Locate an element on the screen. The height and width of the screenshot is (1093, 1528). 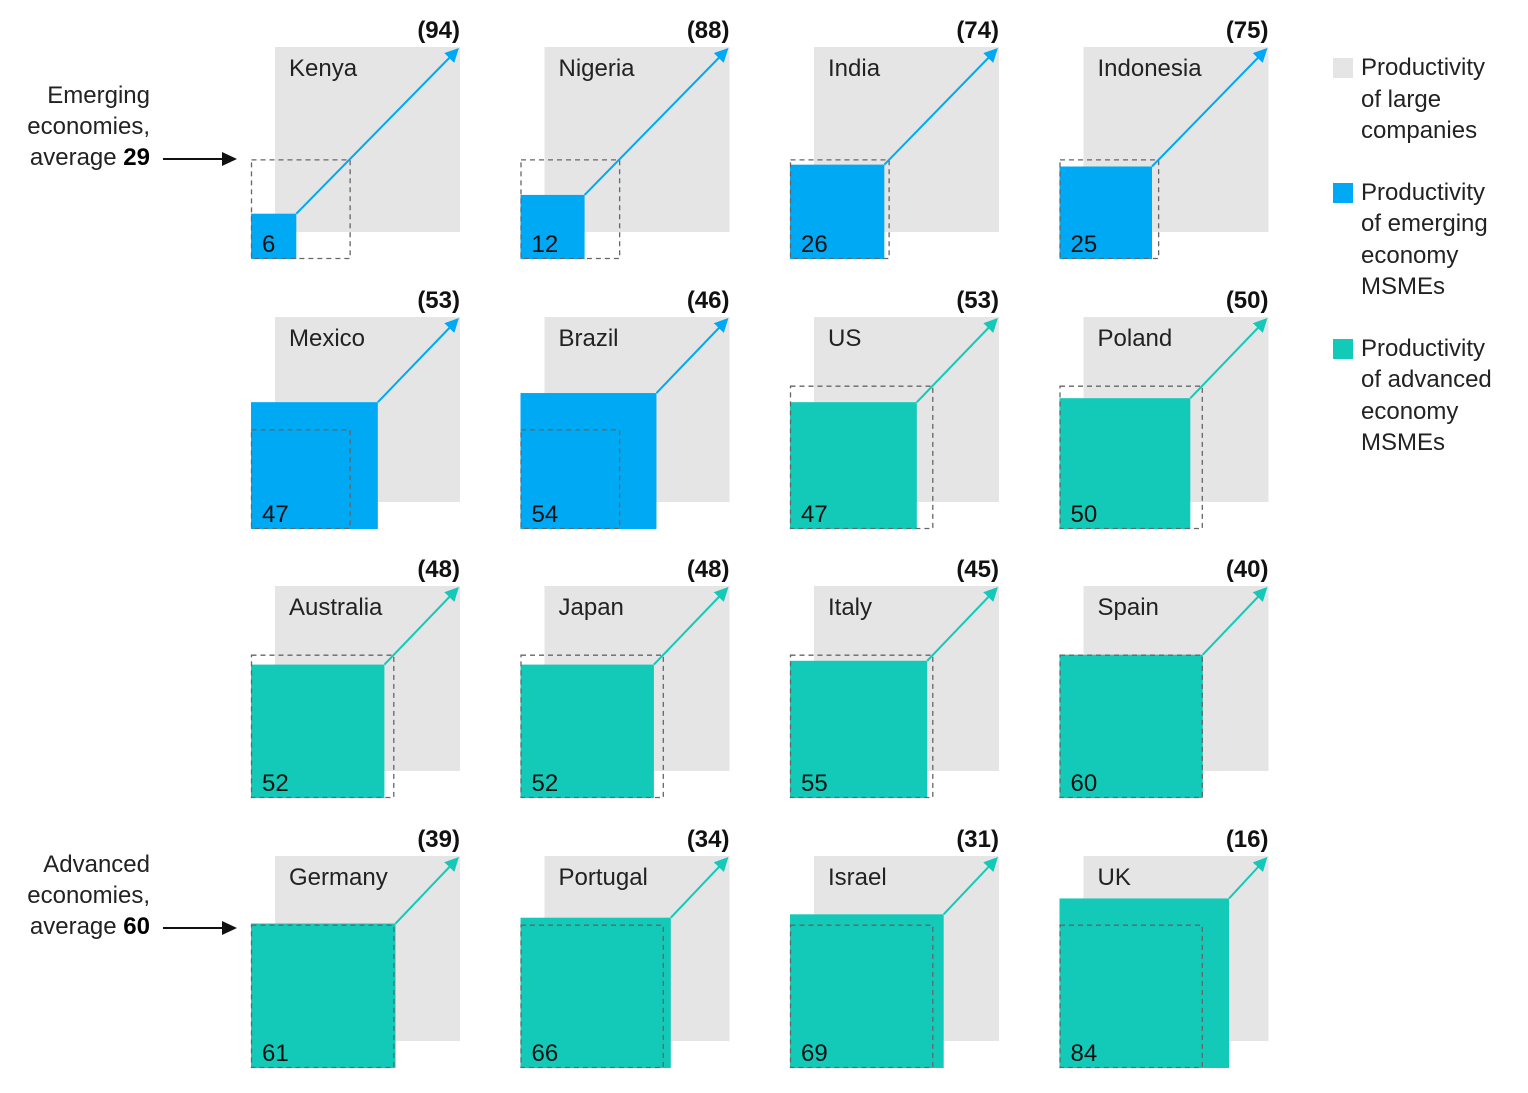
country-name: Israel is located at coordinates (857, 877).